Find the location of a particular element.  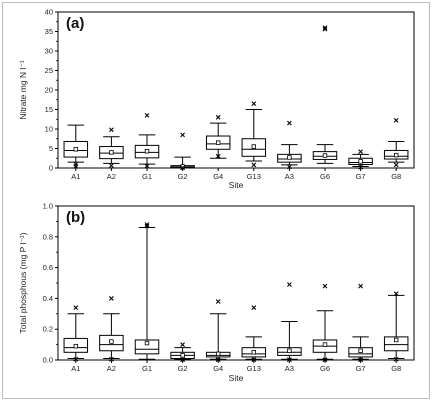

panel-b-y-tick-label: 0.2 is located at coordinates (48, 329).